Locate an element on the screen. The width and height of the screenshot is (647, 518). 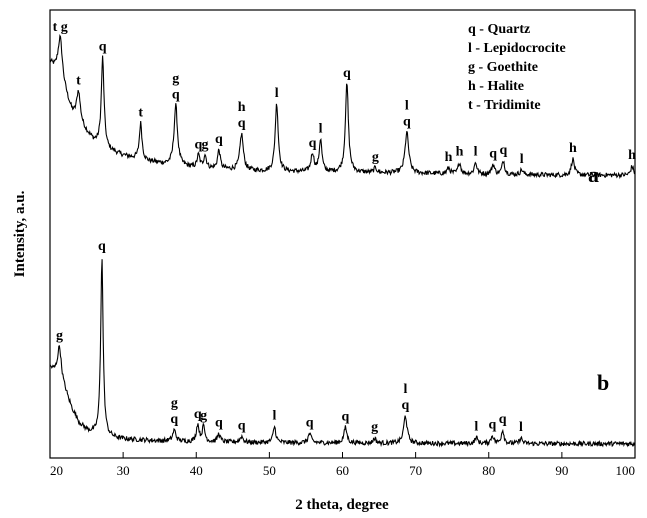
peak-label-a-18-0: q is located at coordinates (493, 153).